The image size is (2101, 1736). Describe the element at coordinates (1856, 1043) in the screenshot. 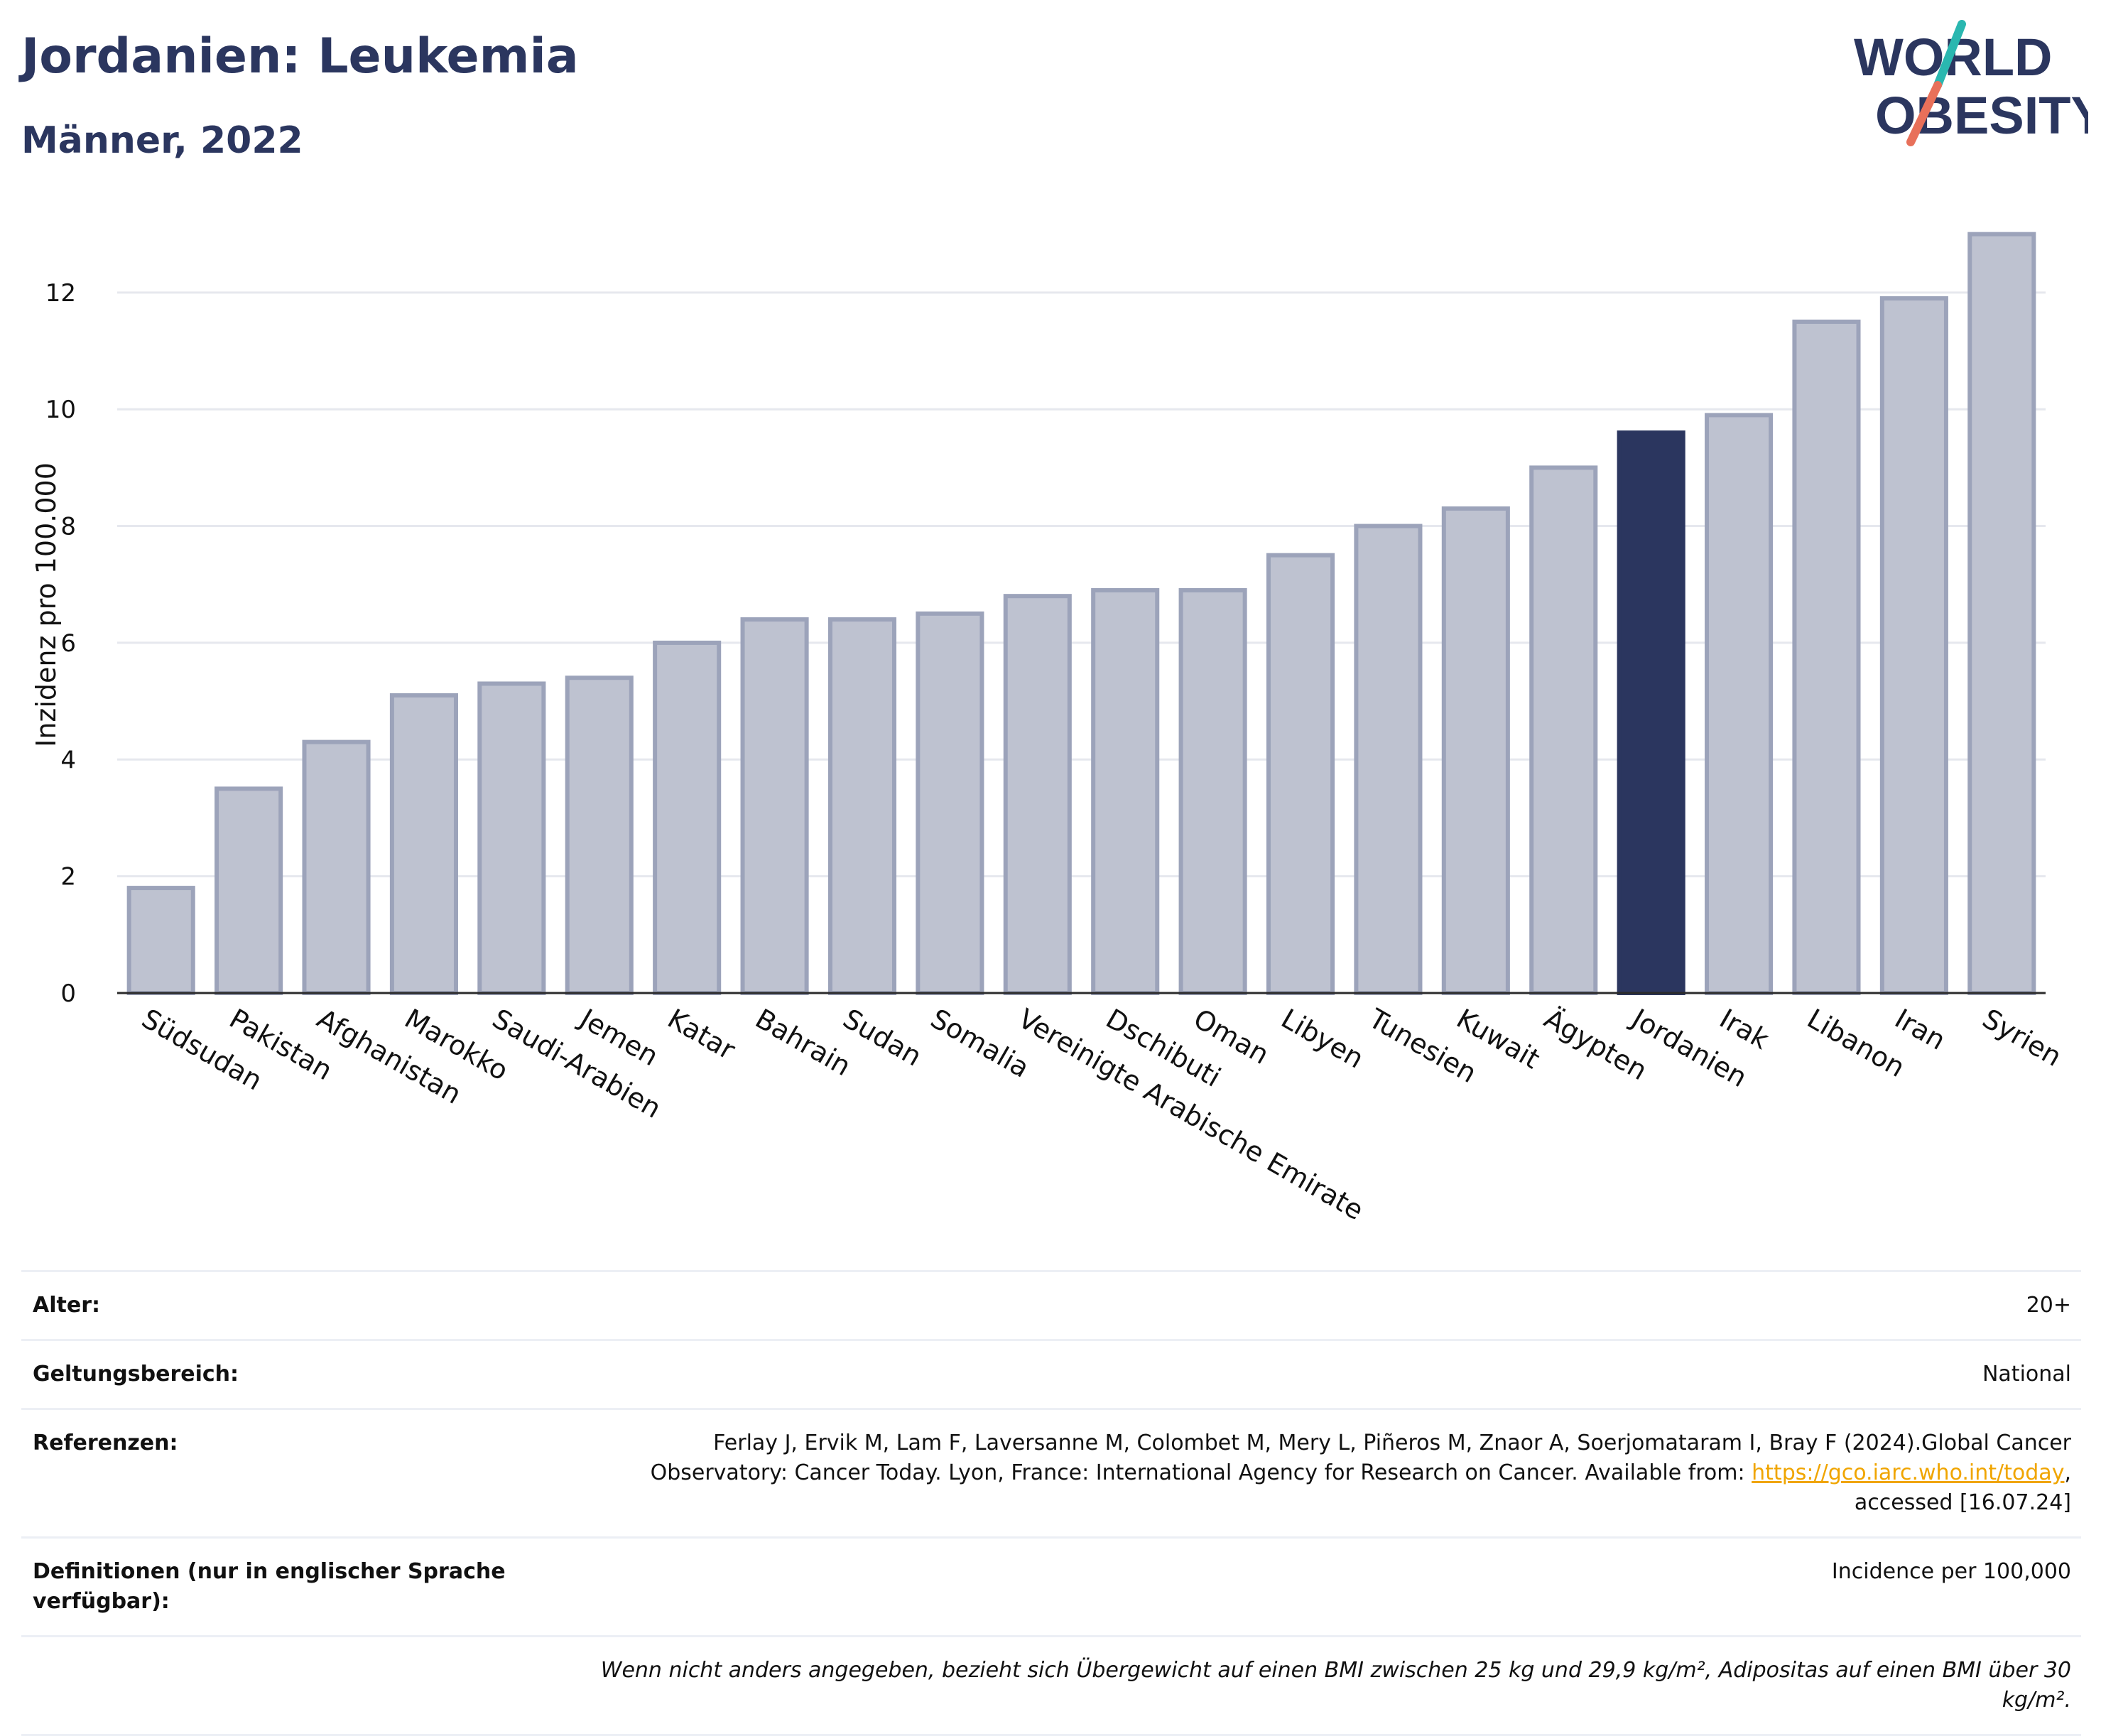

I see `x-tick-label: Libanon` at that location.